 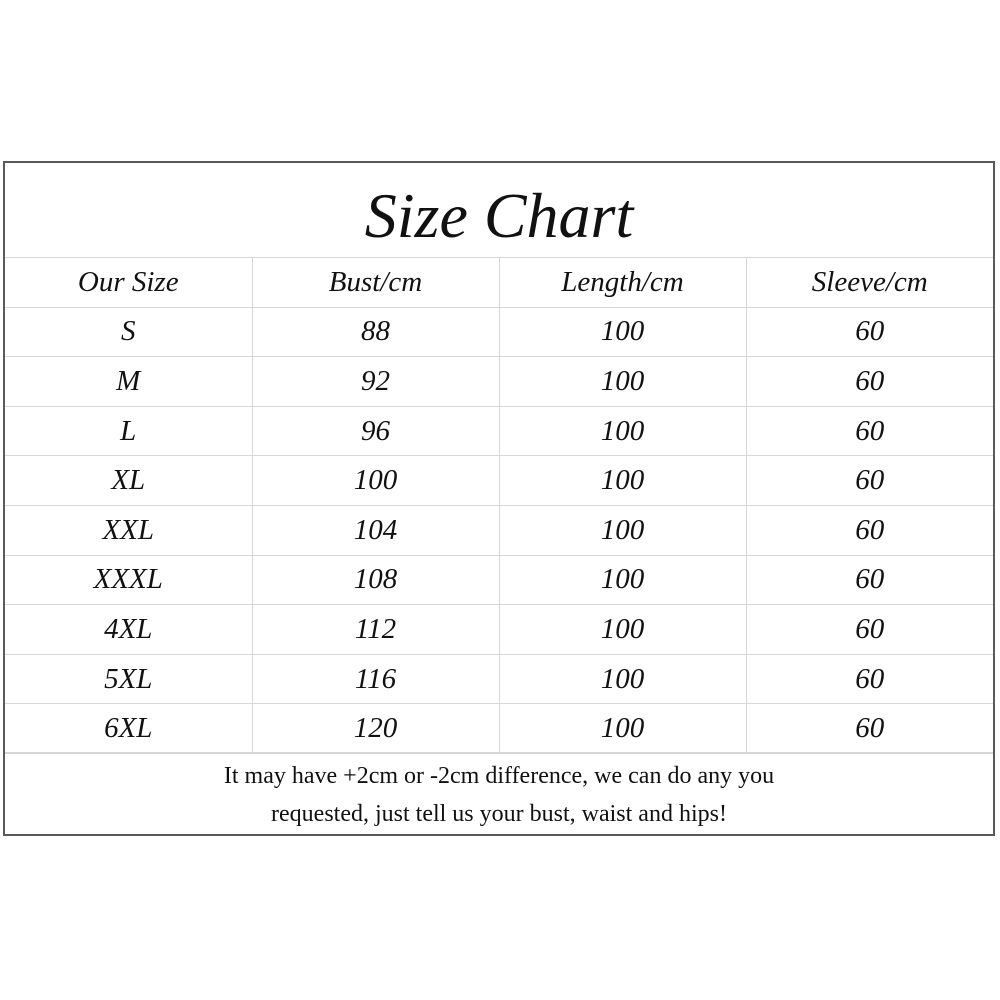 I want to click on table-cell: XL, so click(x=129, y=480).